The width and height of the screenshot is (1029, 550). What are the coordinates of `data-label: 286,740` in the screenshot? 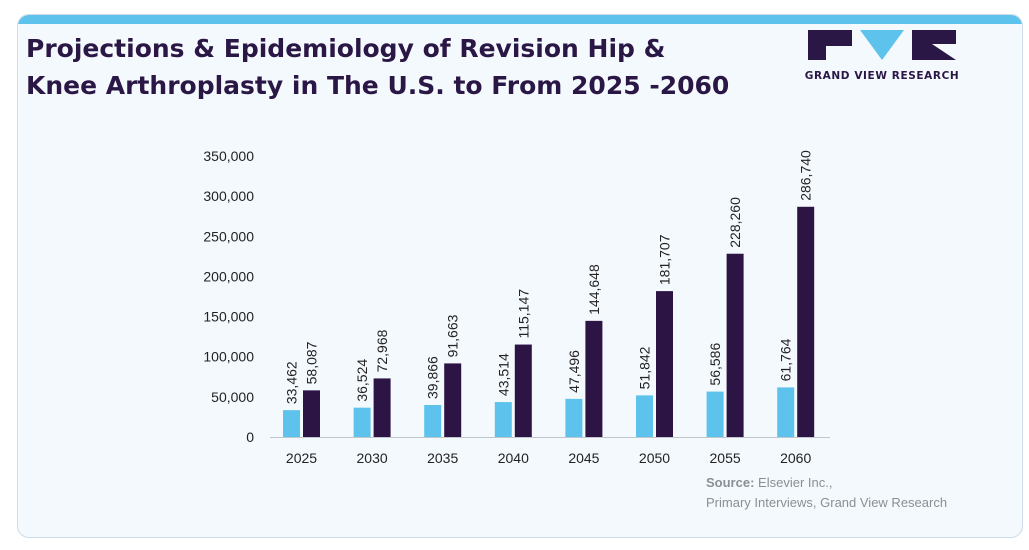 It's located at (806, 175).